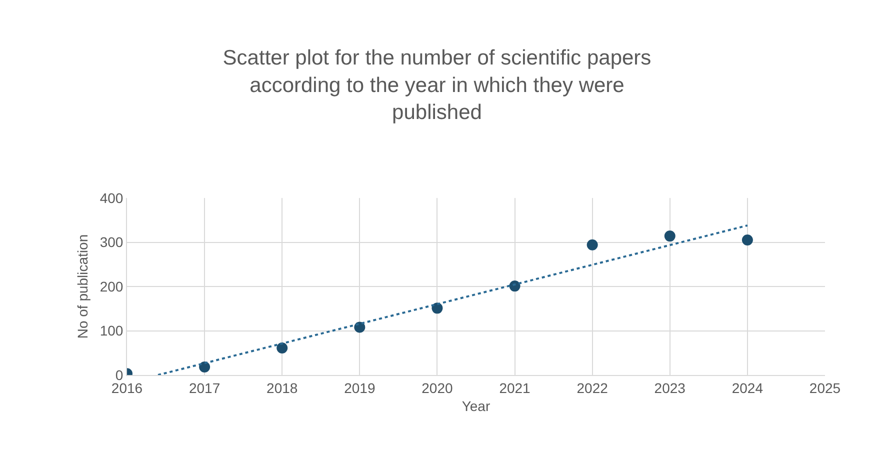 Image resolution: width=874 pixels, height=461 pixels. Describe the element at coordinates (437, 85) in the screenshot. I see `chart-title: Scatter plot for the number of scientific papers according to the year in which they were published` at that location.